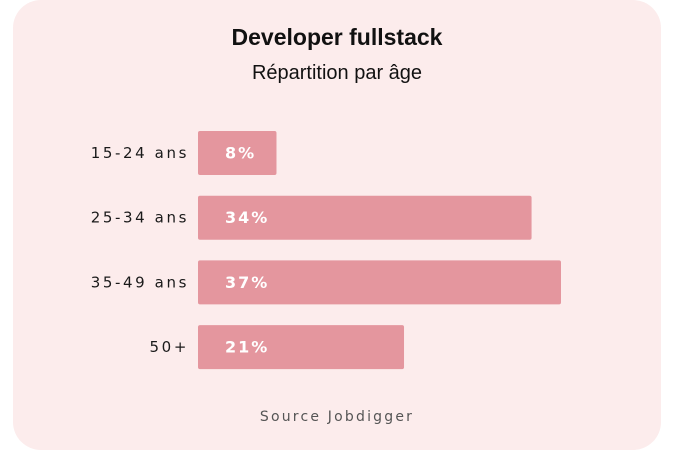 This screenshot has height=451, width=674. Describe the element at coordinates (169, 347) in the screenshot. I see `category-label: 50+` at that location.